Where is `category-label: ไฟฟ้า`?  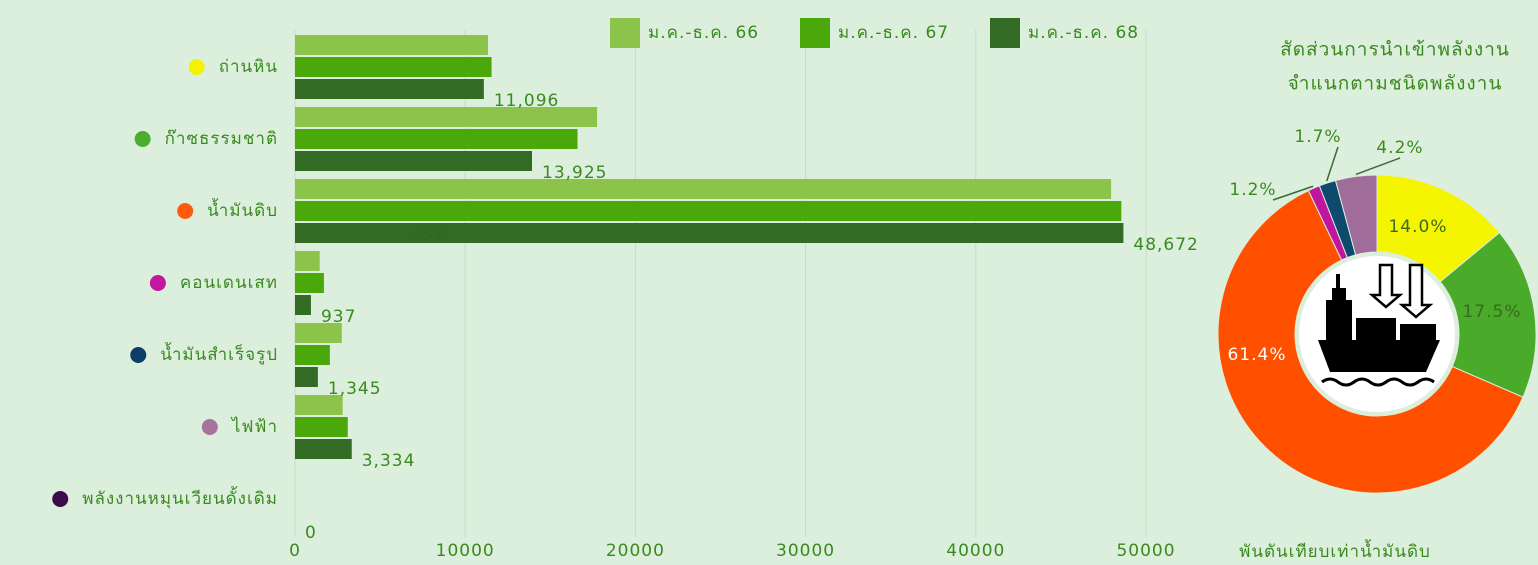
category-label: ไฟฟ้า is located at coordinates (254, 426).